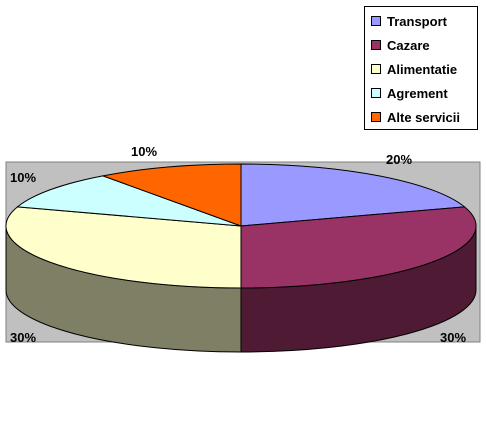  What do you see at coordinates (376, 45) in the screenshot?
I see `legend-swatch-cazare` at bounding box center [376, 45].